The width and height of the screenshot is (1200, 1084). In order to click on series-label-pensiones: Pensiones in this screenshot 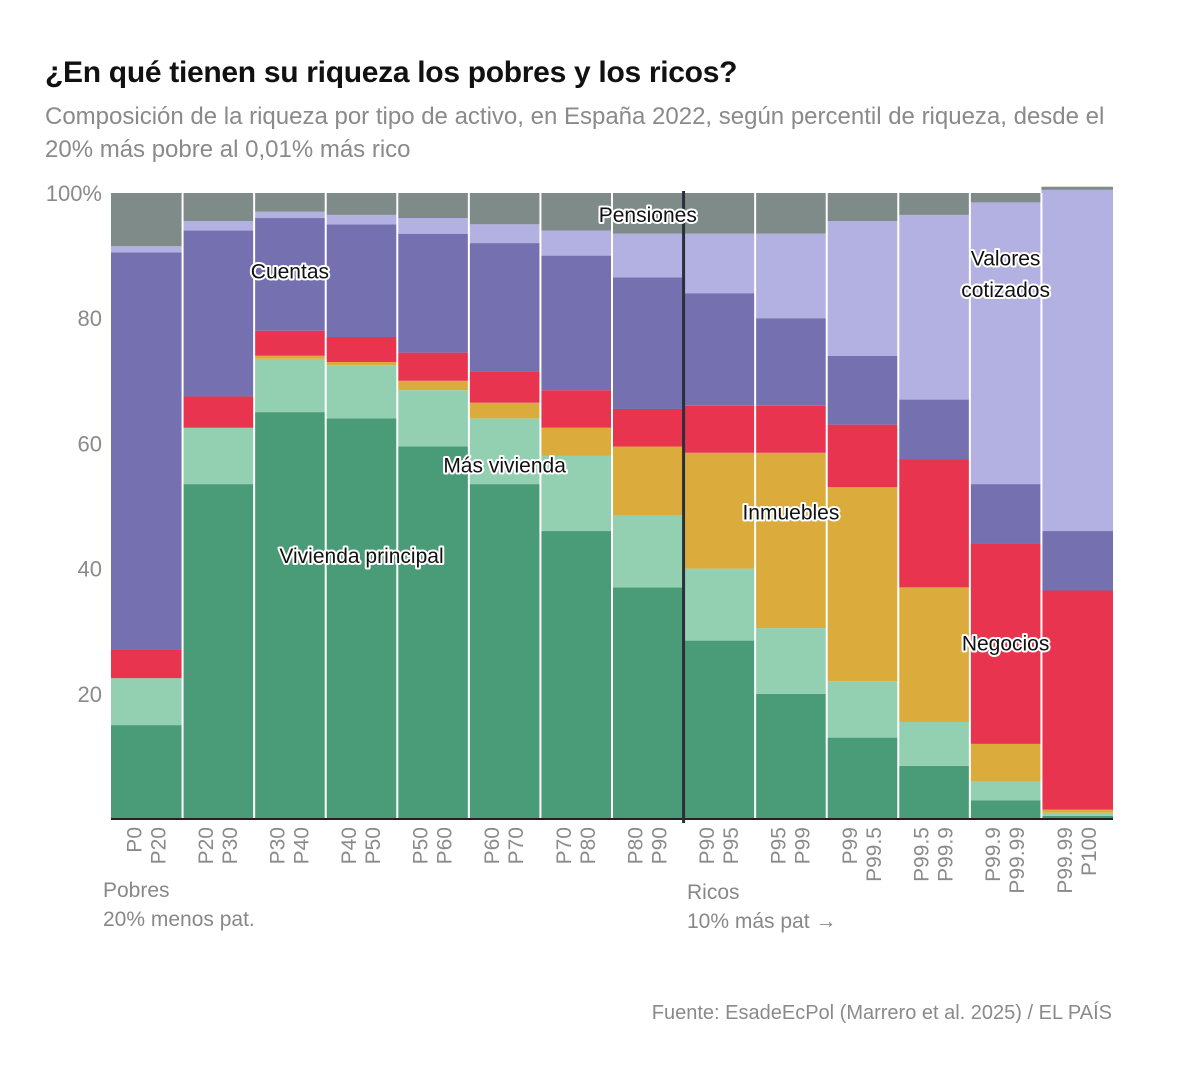, I will do `click(648, 215)`.